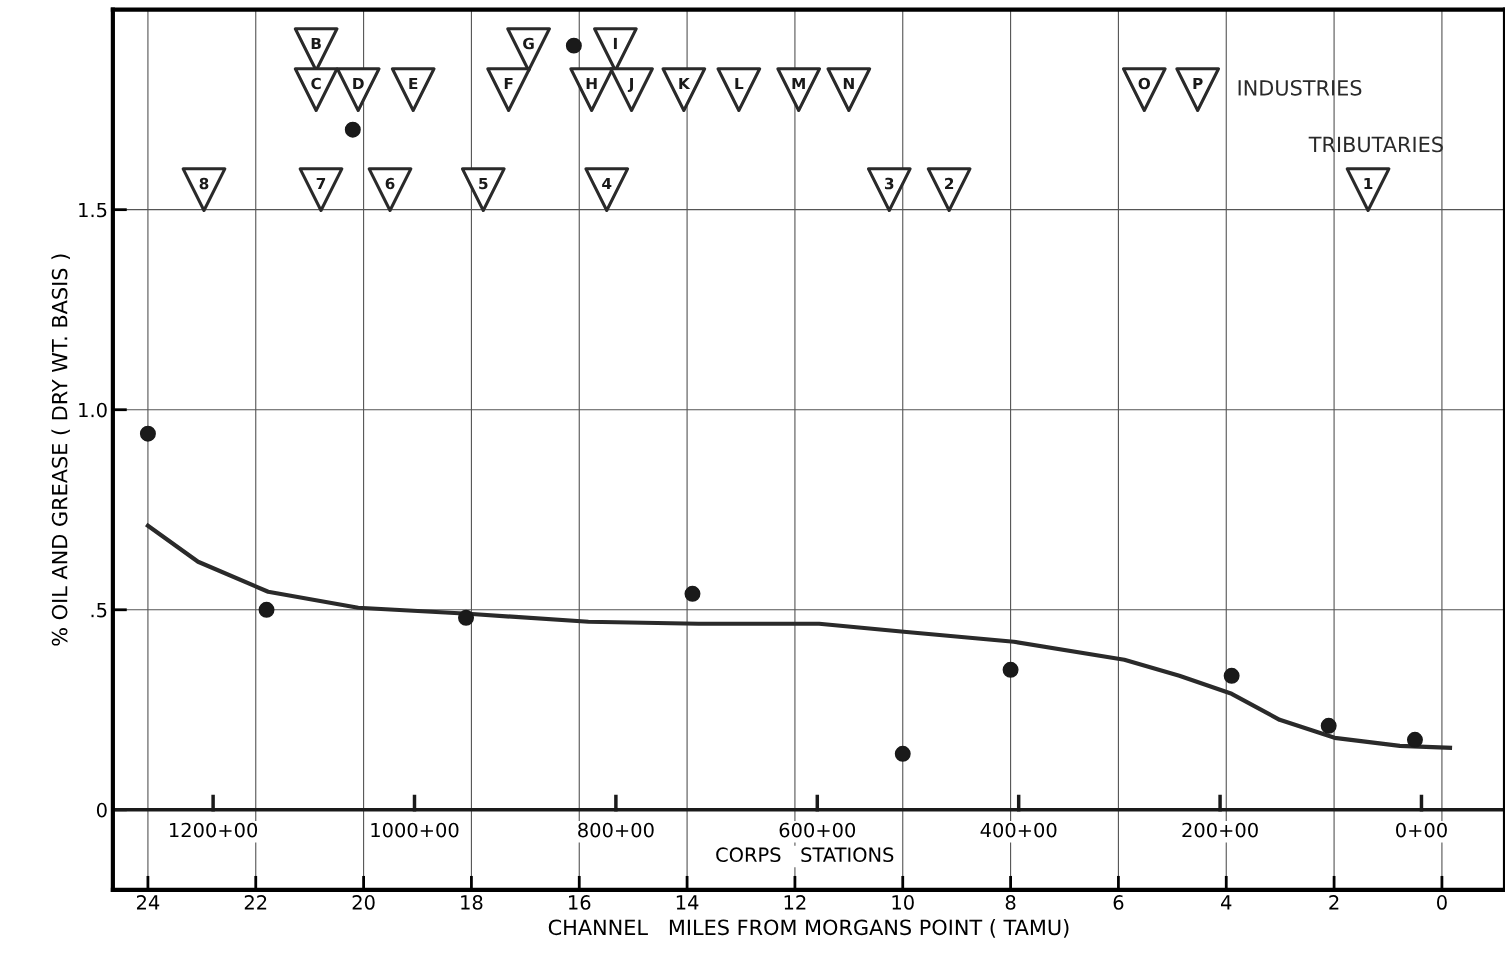 The width and height of the screenshot is (1505, 962). Describe the element at coordinates (889, 183) in the screenshot. I see `annotation: 3` at that location.